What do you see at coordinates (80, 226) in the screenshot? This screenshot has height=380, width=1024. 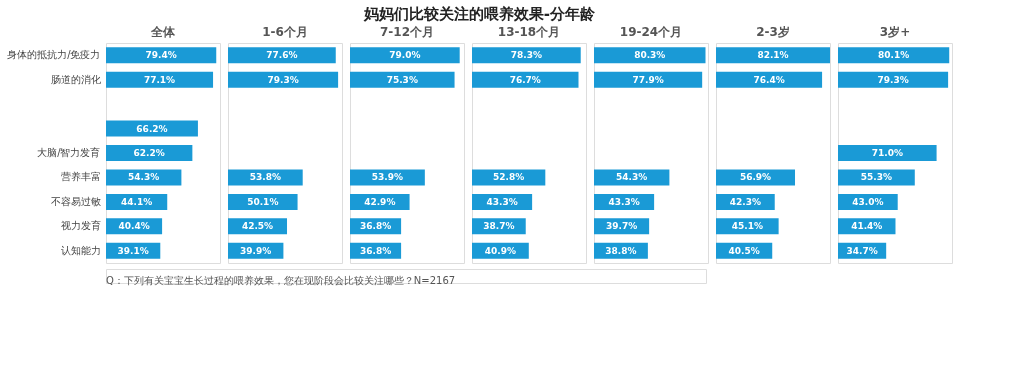 I see `y-tick-label: 视力发育` at bounding box center [80, 226].